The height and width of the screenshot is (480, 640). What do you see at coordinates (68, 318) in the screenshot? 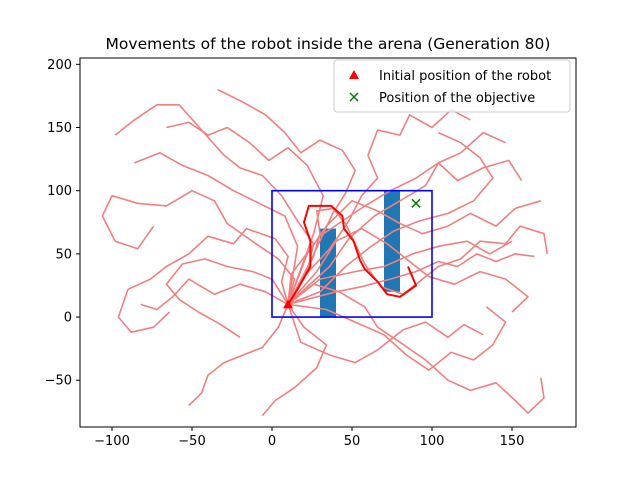
I see `y-tick-label: 0` at bounding box center [68, 318].